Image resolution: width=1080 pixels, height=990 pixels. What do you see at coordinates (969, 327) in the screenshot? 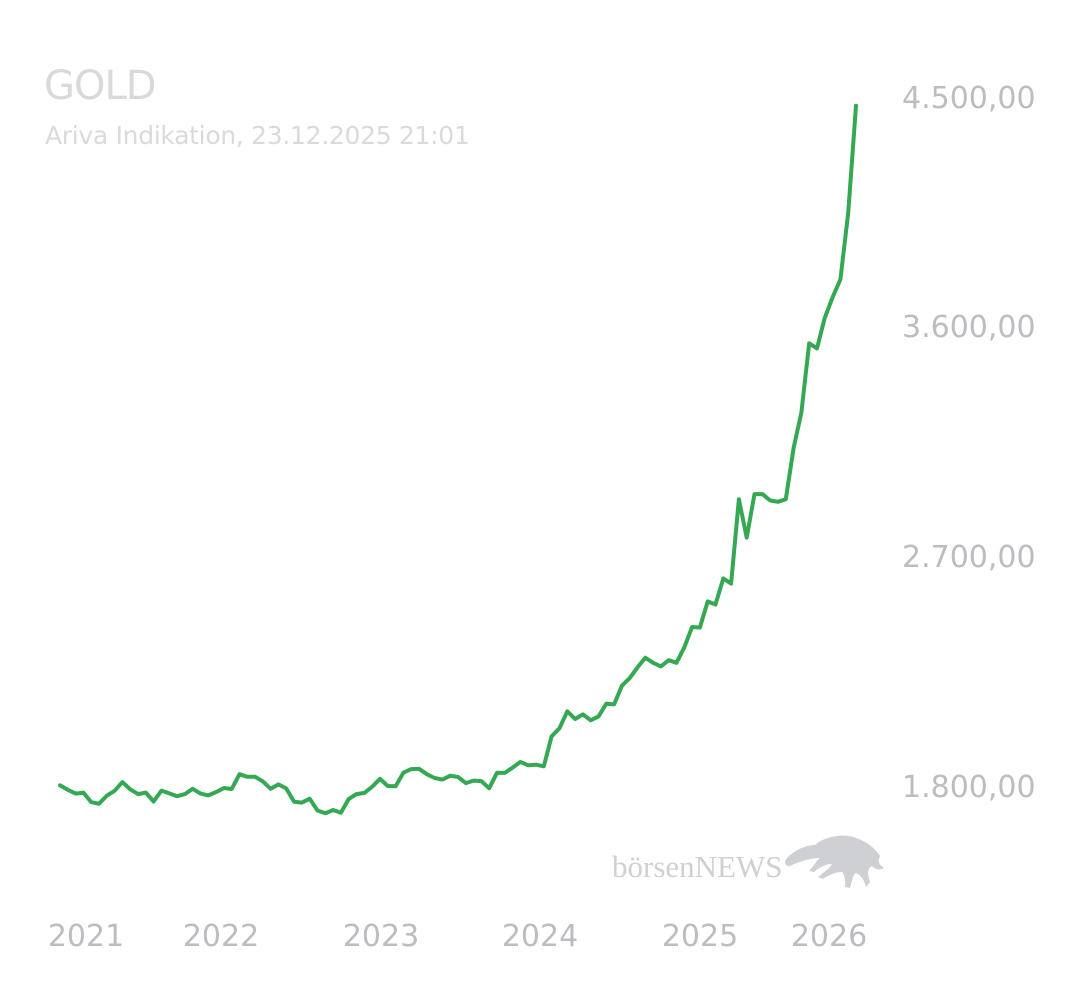
I see `y-tick-label: 3.600,00` at bounding box center [969, 327].